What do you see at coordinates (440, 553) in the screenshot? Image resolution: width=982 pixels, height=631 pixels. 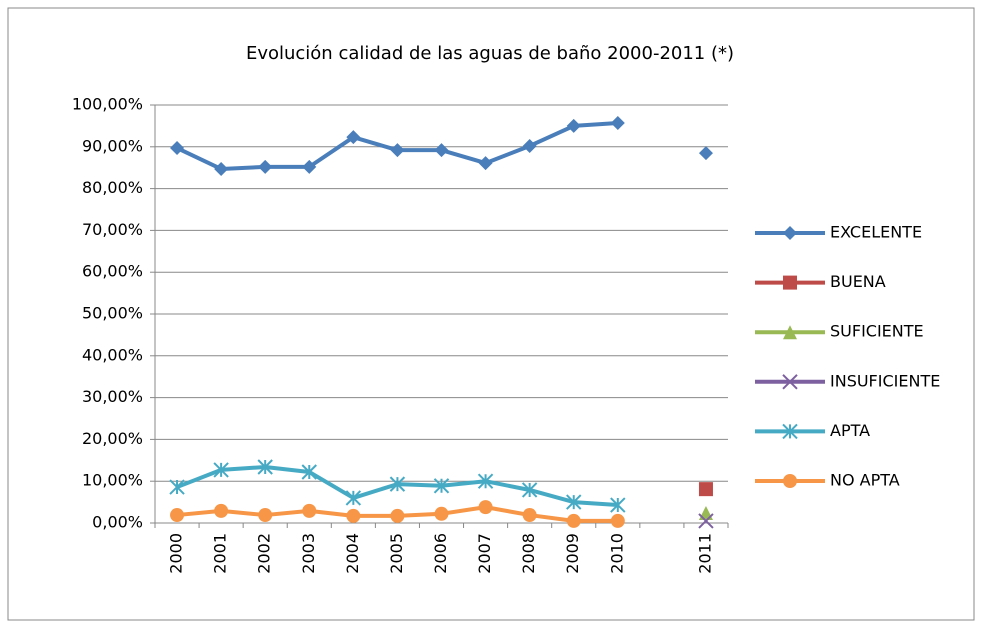 I see `x-tick-label: 2006` at bounding box center [440, 553].